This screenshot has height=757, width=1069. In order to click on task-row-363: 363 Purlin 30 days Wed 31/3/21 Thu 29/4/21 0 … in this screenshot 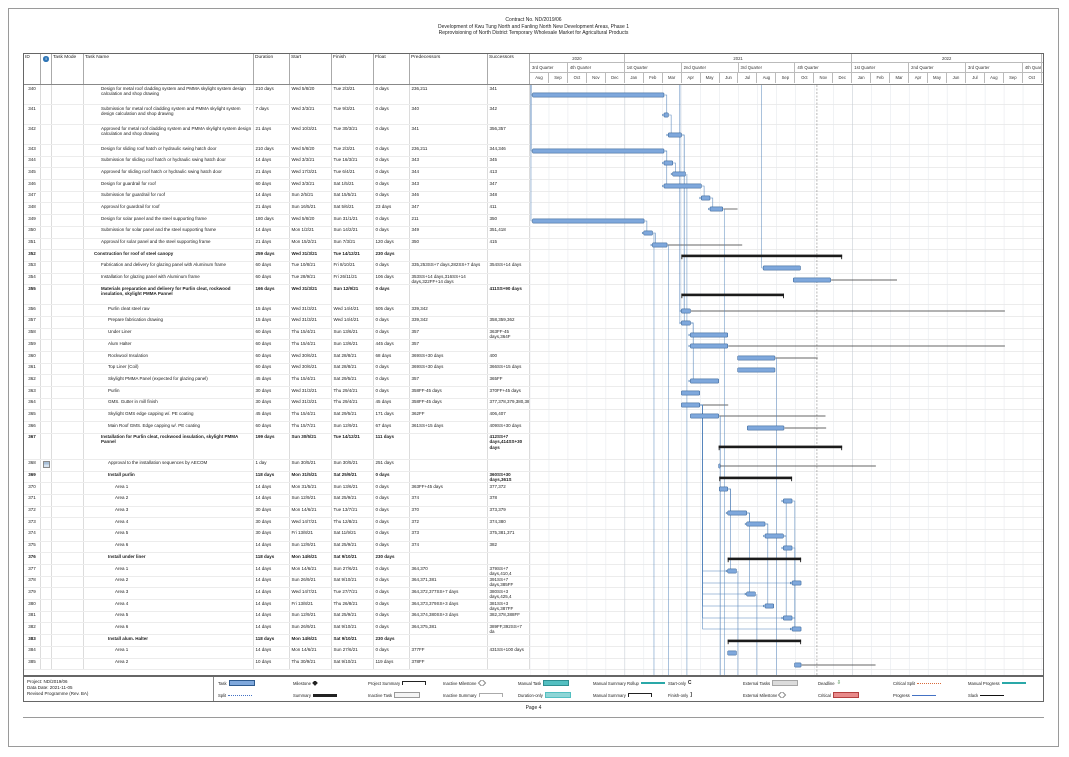, I will do `click(533, 393)`.